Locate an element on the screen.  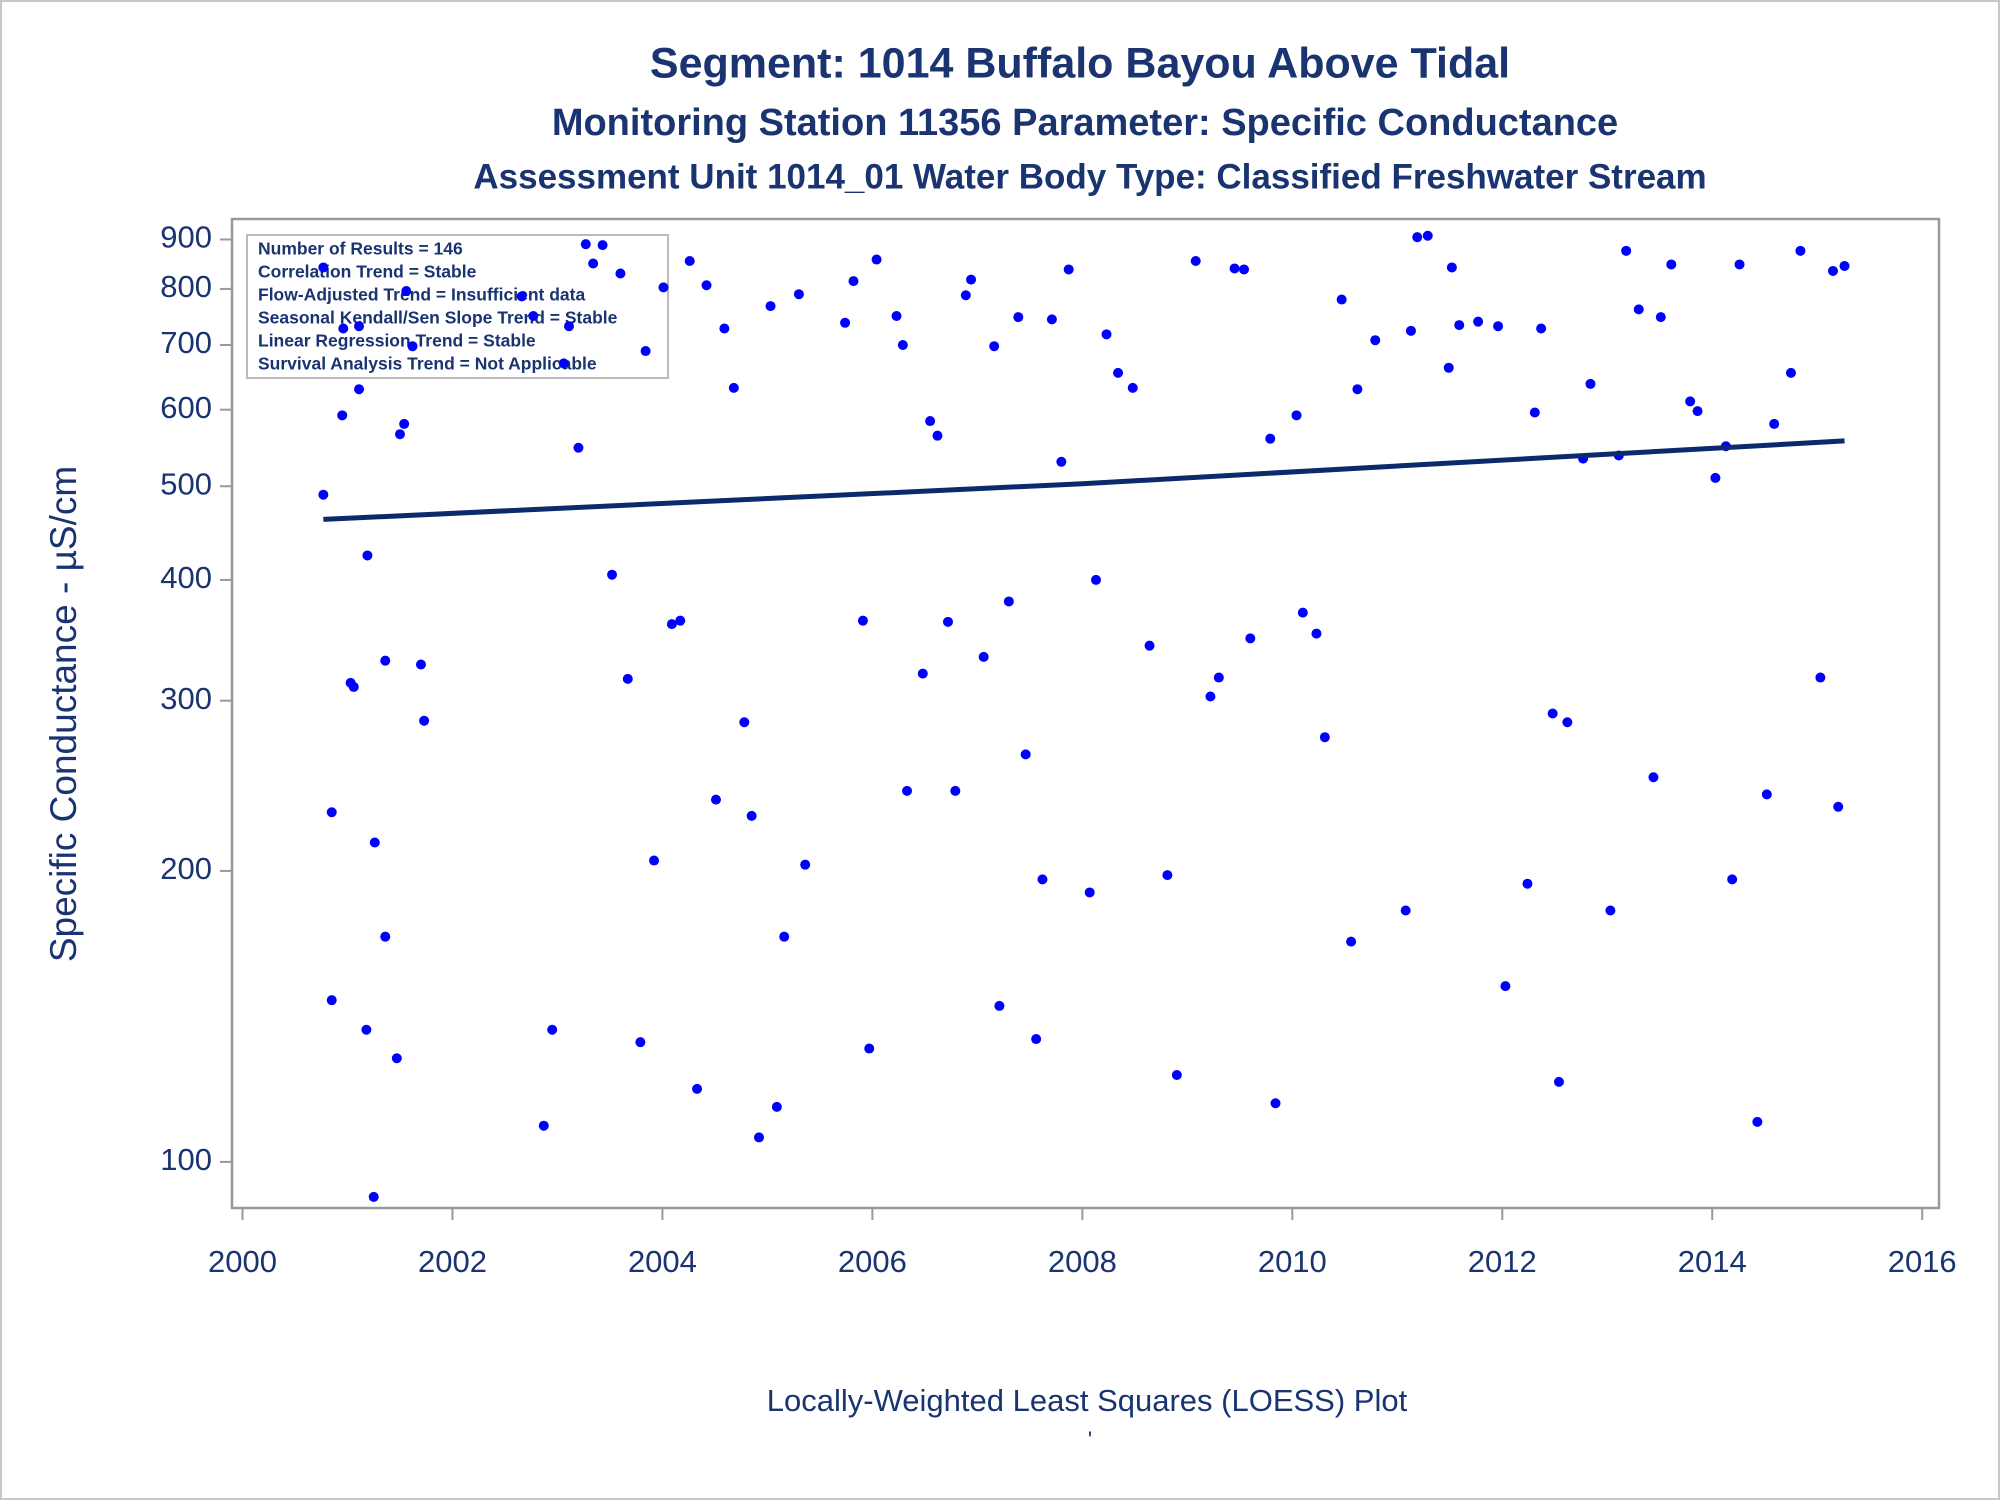
info-text: Flow-Adjusted Trend = Insufficient data is located at coordinates (421, 295).